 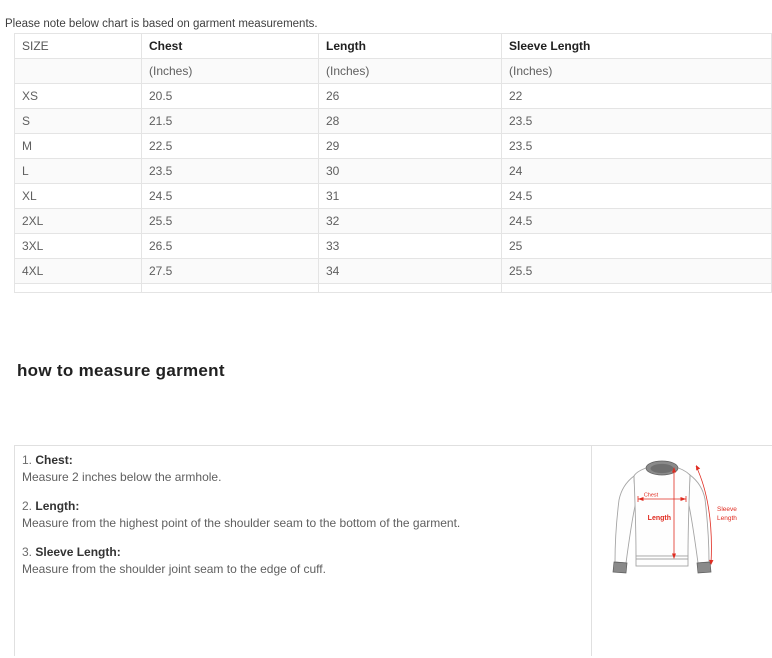 I want to click on instruction-label: Length:, so click(x=57, y=506).